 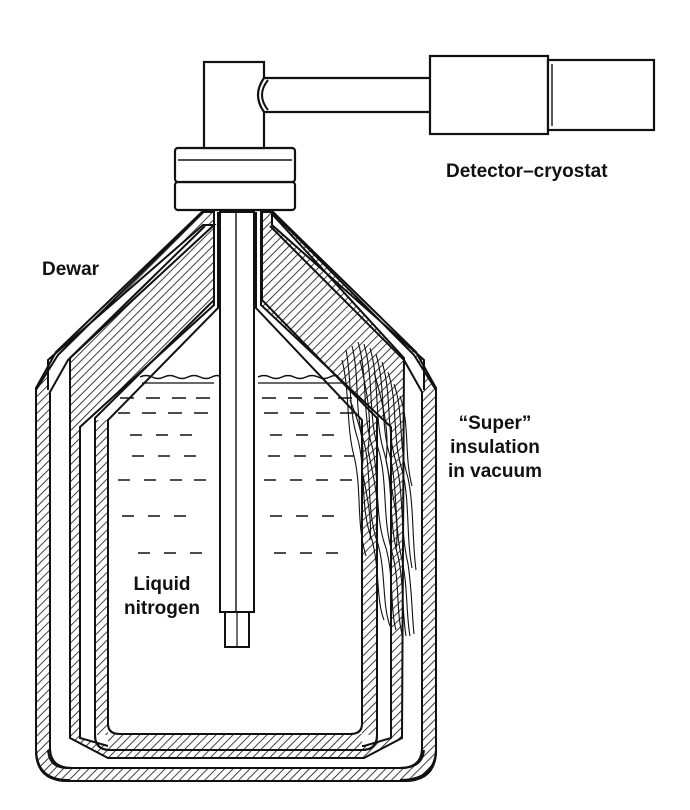 I want to click on detector-housing-cap, so click(x=601, y=95).